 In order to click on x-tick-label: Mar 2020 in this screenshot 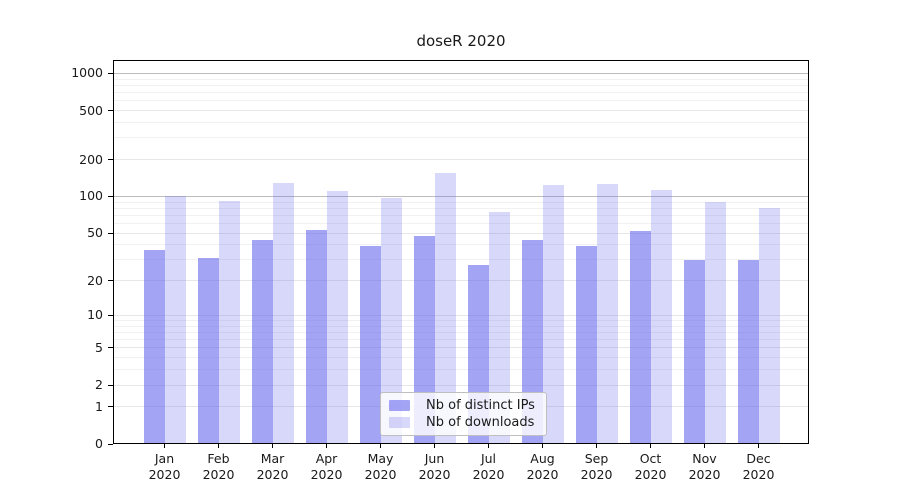, I will do `click(272, 466)`.